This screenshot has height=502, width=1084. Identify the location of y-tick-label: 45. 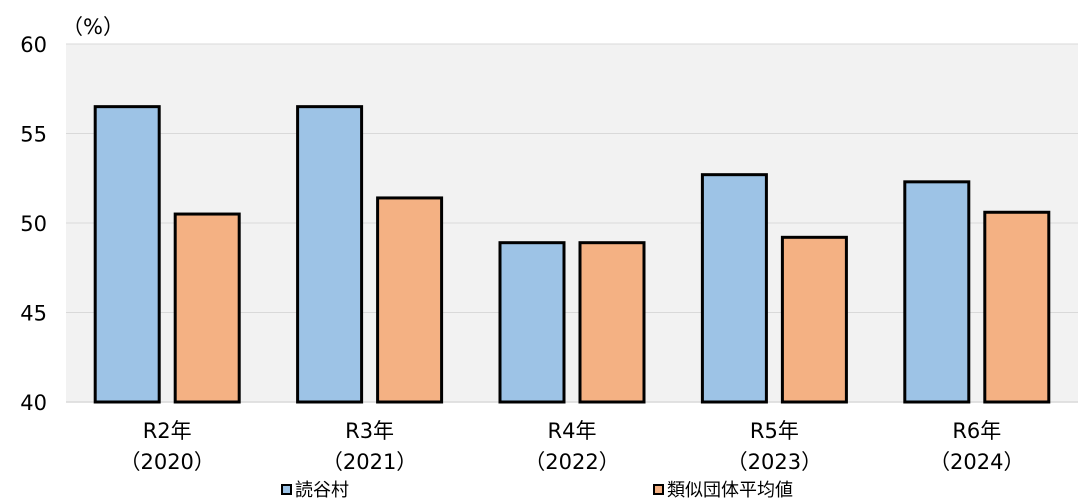
(33, 314).